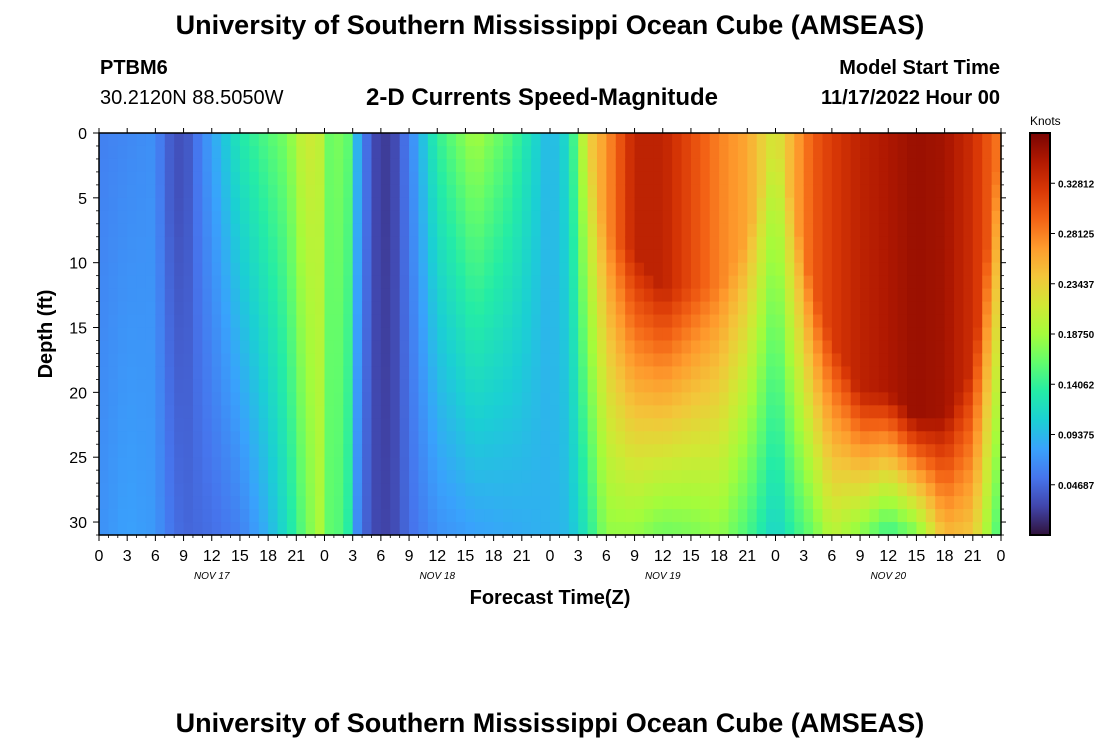 The height and width of the screenshot is (750, 1100). I want to click on x-tick-label: 18, so click(719, 556).